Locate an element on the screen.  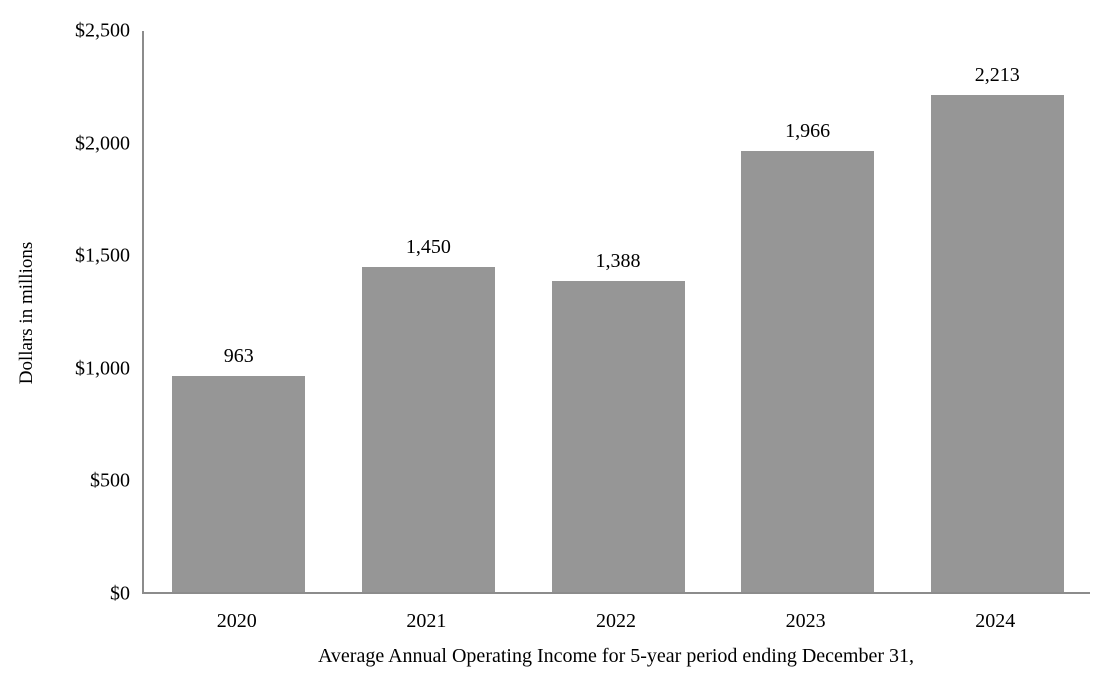
x-tick-label: 2022 is located at coordinates (616, 621).